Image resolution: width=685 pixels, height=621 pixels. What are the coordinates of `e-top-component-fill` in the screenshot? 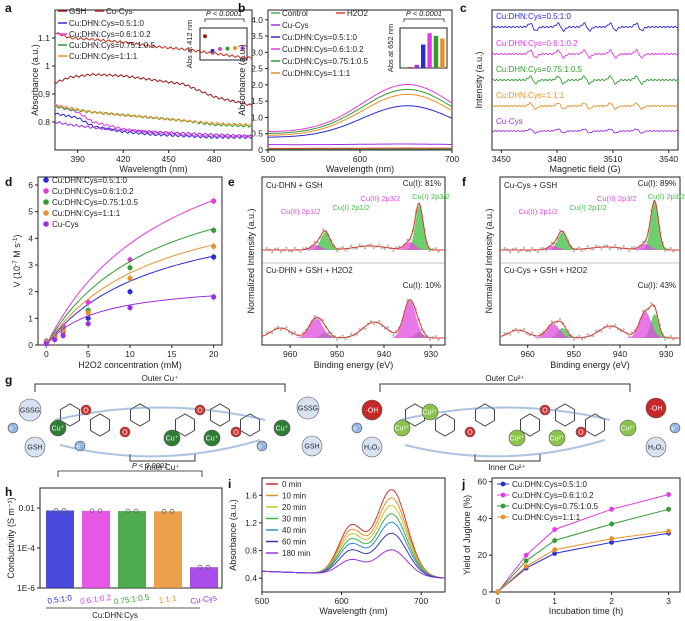 It's located at (353, 227).